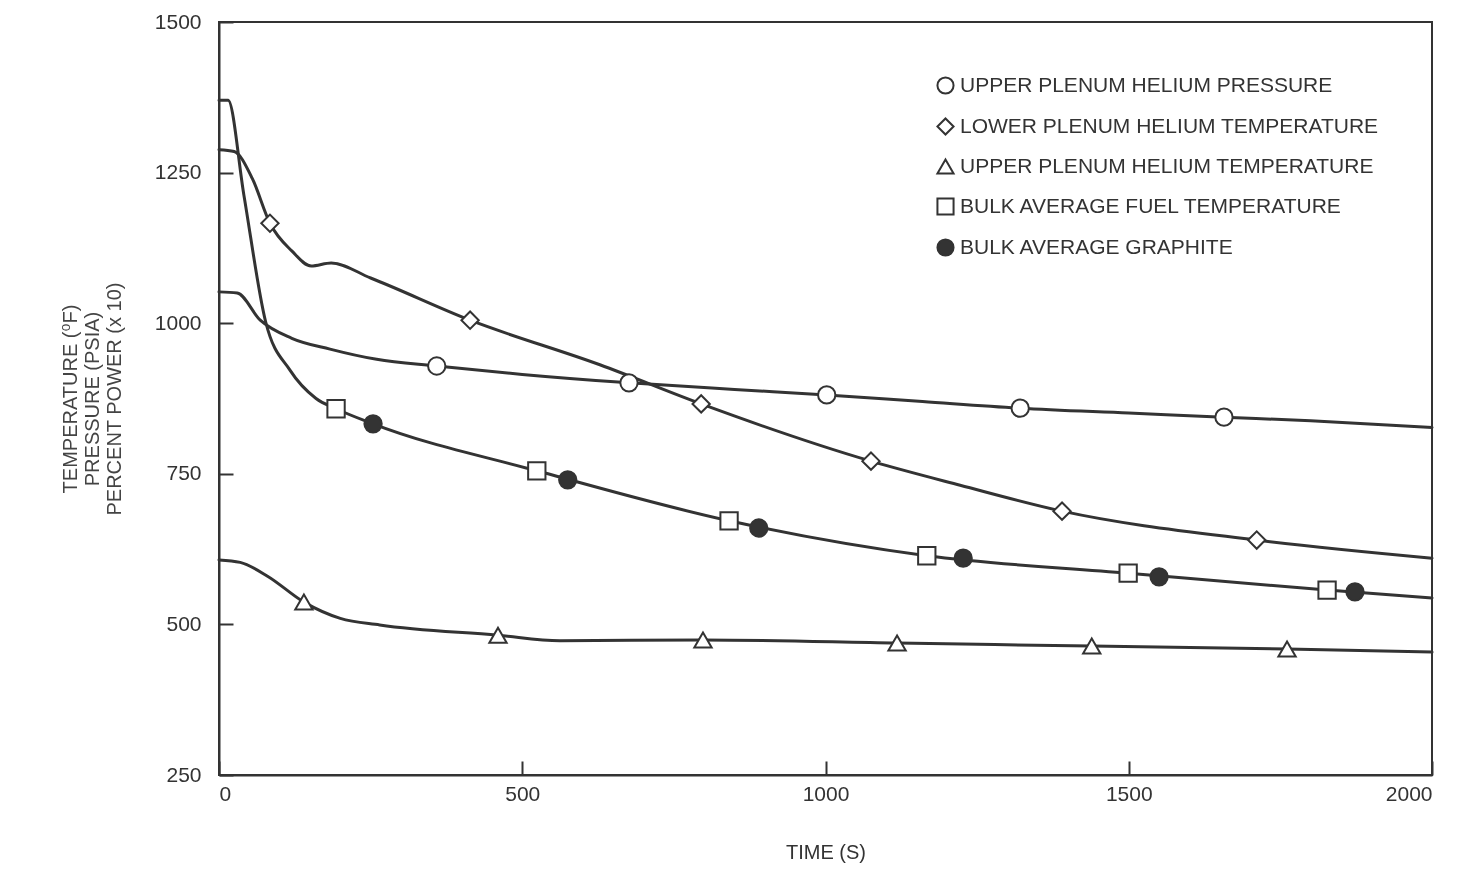 This screenshot has height=890, width=1462. Describe the element at coordinates (1096, 246) in the screenshot. I see `legend-label: BULK AVERAGE GRAPHITE` at that location.